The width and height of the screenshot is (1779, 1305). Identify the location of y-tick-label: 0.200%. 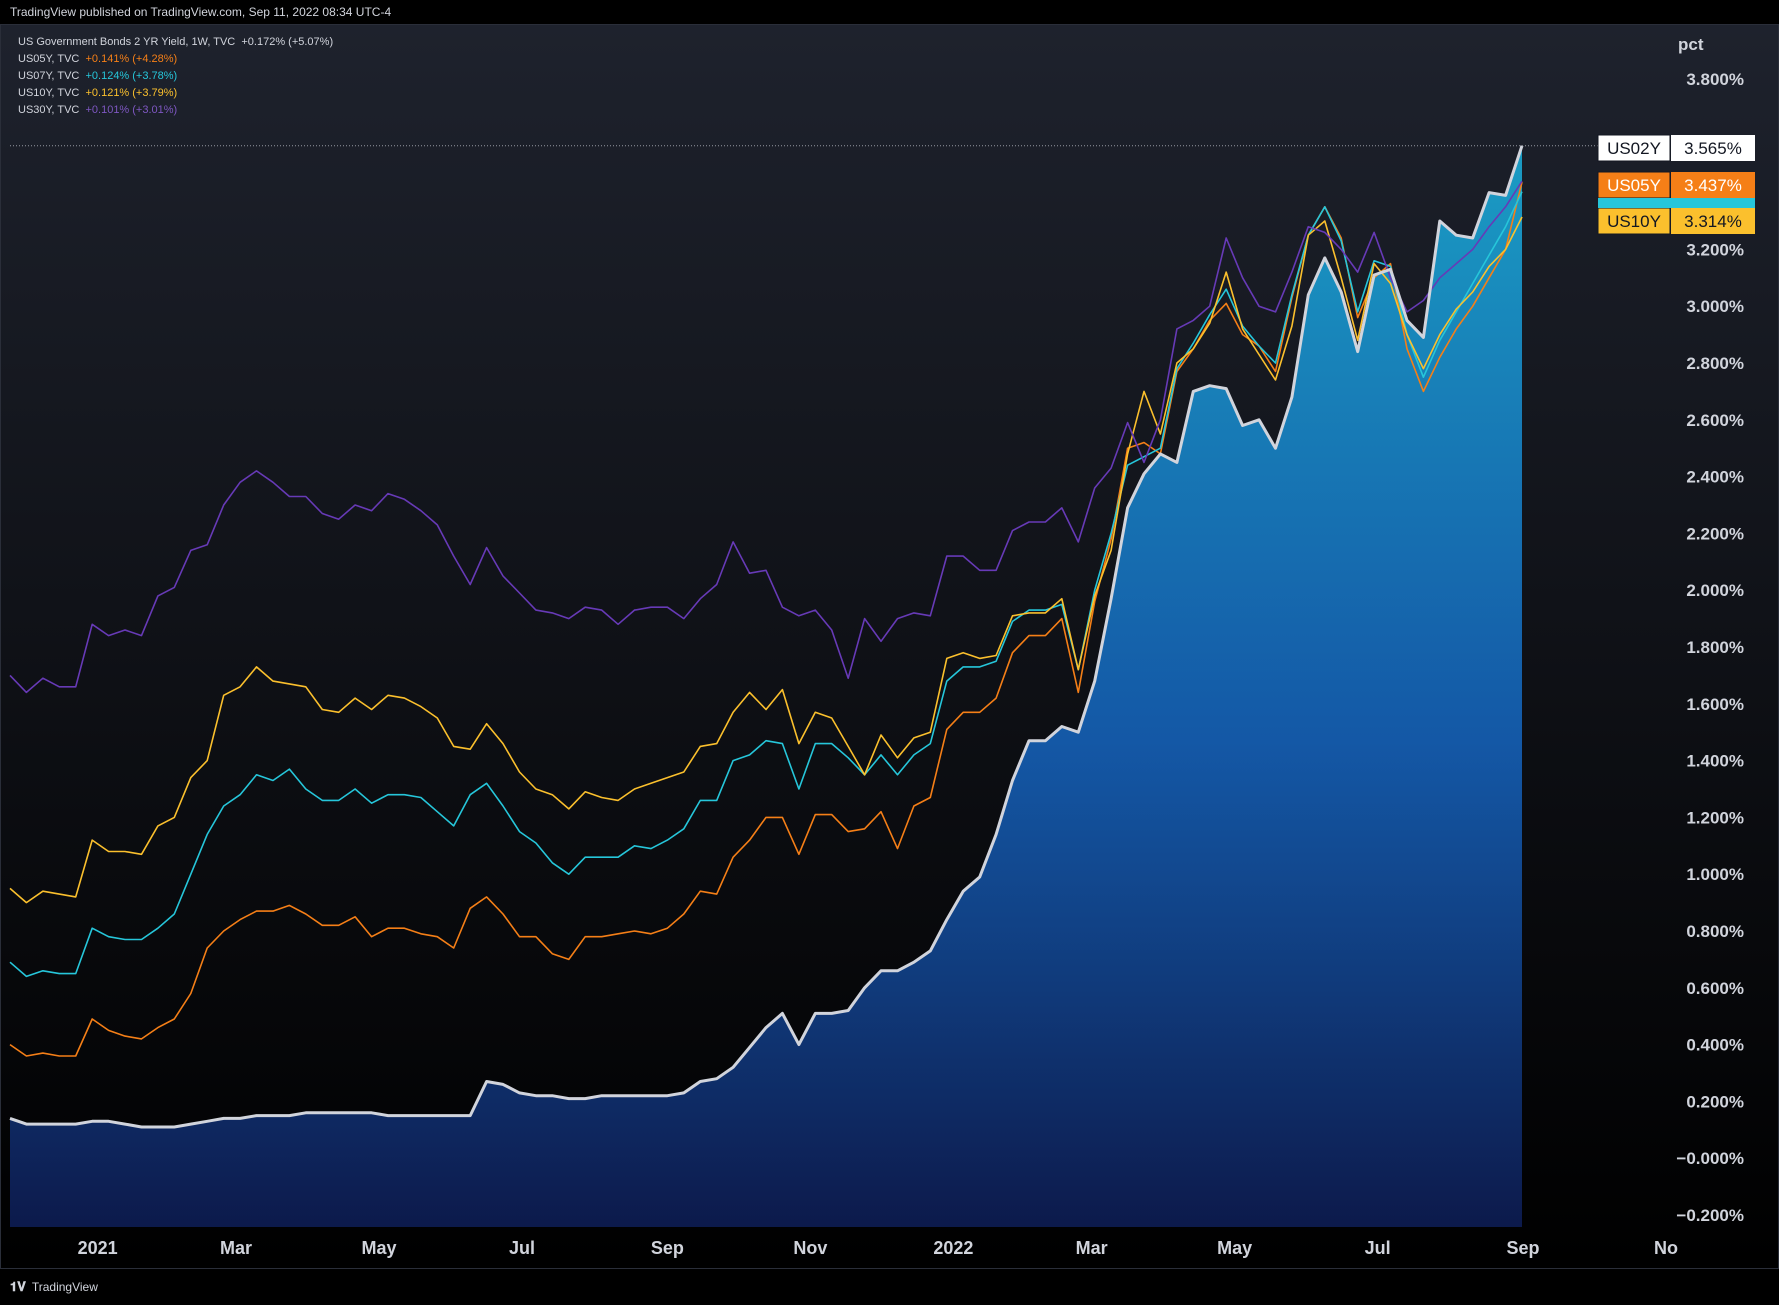
(1715, 1101).